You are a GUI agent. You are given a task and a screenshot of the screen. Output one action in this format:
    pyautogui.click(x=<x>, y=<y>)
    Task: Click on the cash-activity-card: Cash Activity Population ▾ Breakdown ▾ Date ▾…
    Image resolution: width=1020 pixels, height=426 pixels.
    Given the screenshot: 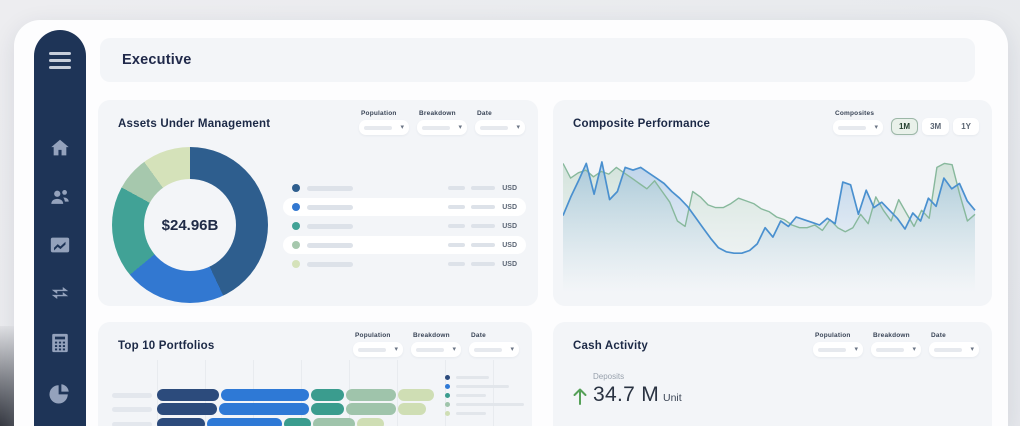 What is the action you would take?
    pyautogui.click(x=772, y=374)
    